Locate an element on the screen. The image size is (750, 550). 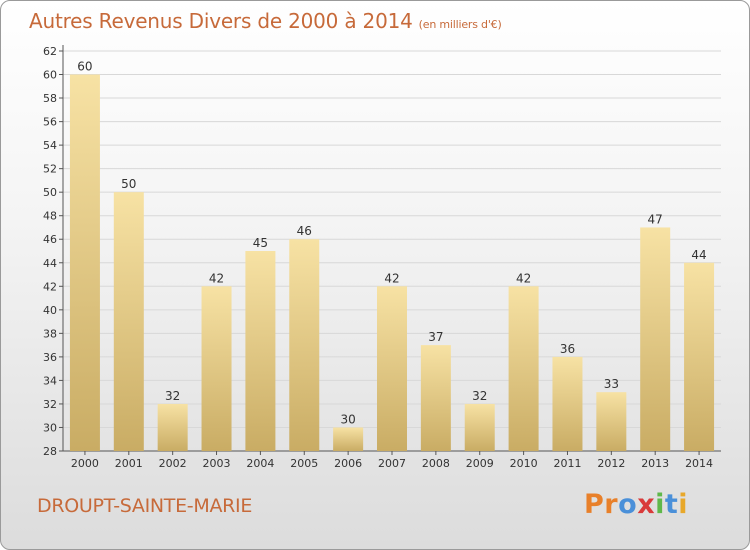
x-tick-label: 2010 is located at coordinates (524, 463).